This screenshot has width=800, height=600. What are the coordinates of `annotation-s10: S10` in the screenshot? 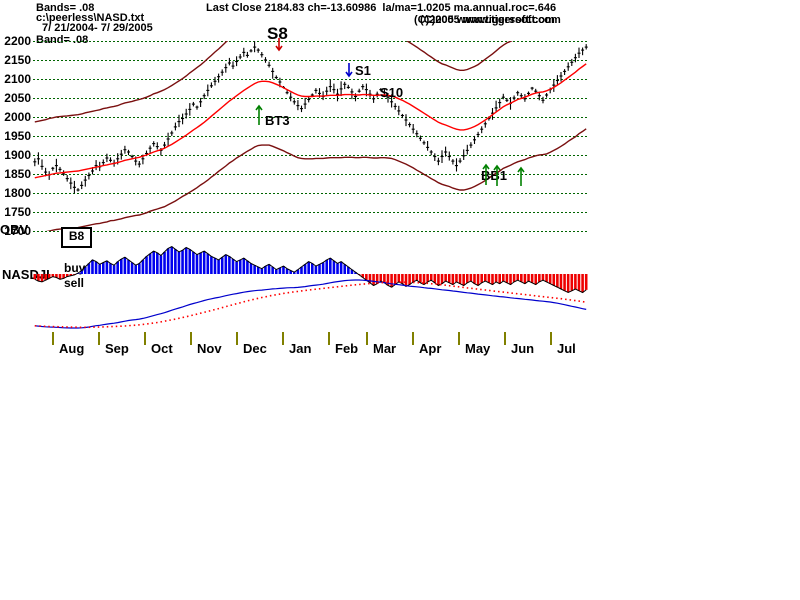 It's located at (392, 92).